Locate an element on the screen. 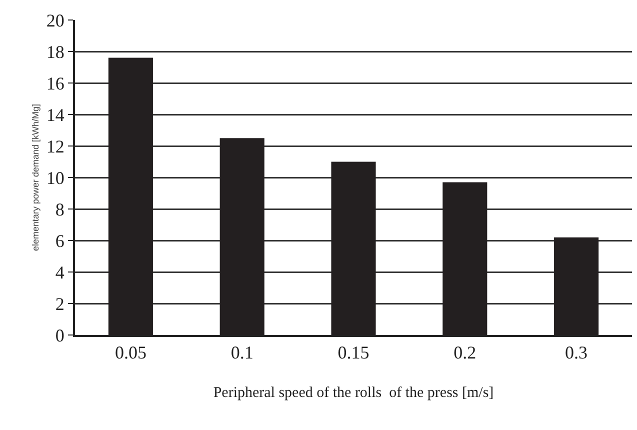 The height and width of the screenshot is (430, 637). y-tick-label: 20 is located at coordinates (55, 20).